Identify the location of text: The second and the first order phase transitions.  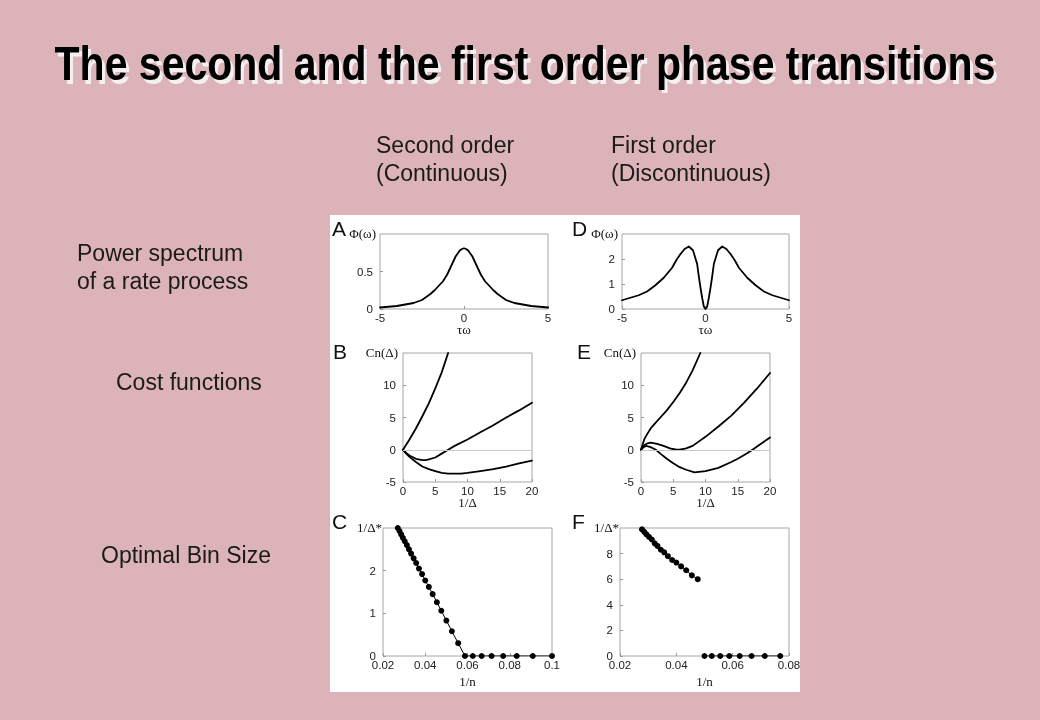
(525, 64).